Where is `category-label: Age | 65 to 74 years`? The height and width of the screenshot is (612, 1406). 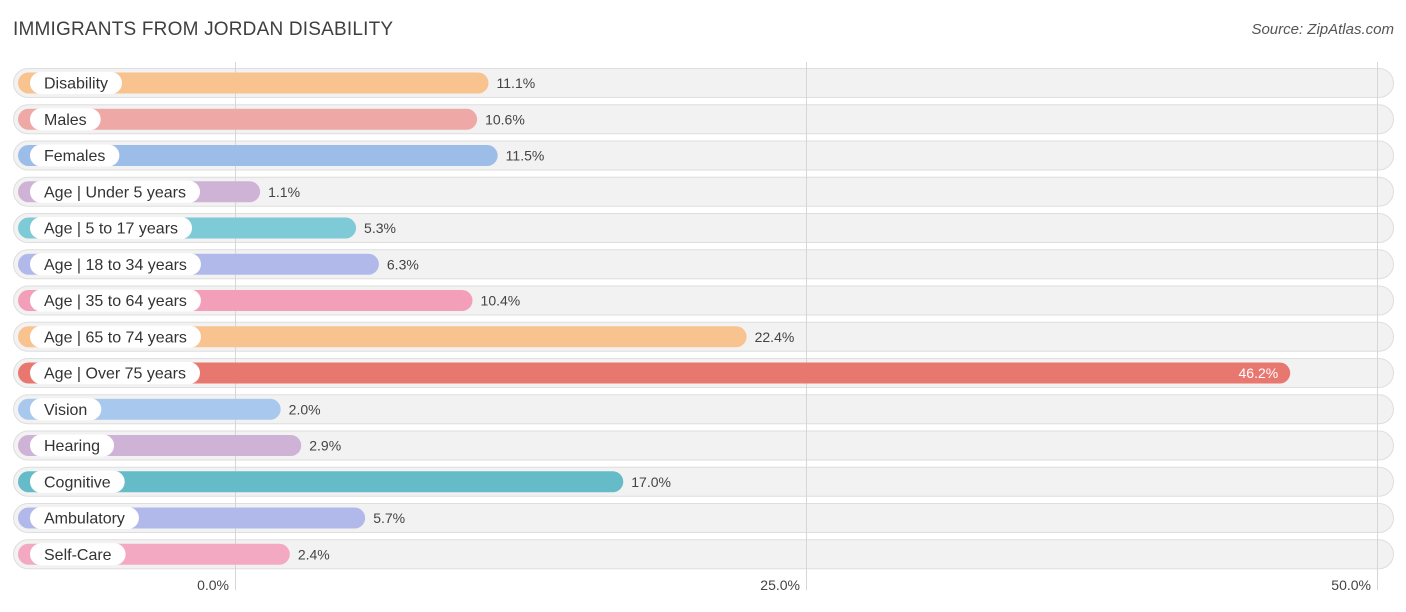 category-label: Age | 65 to 74 years is located at coordinates (115, 337).